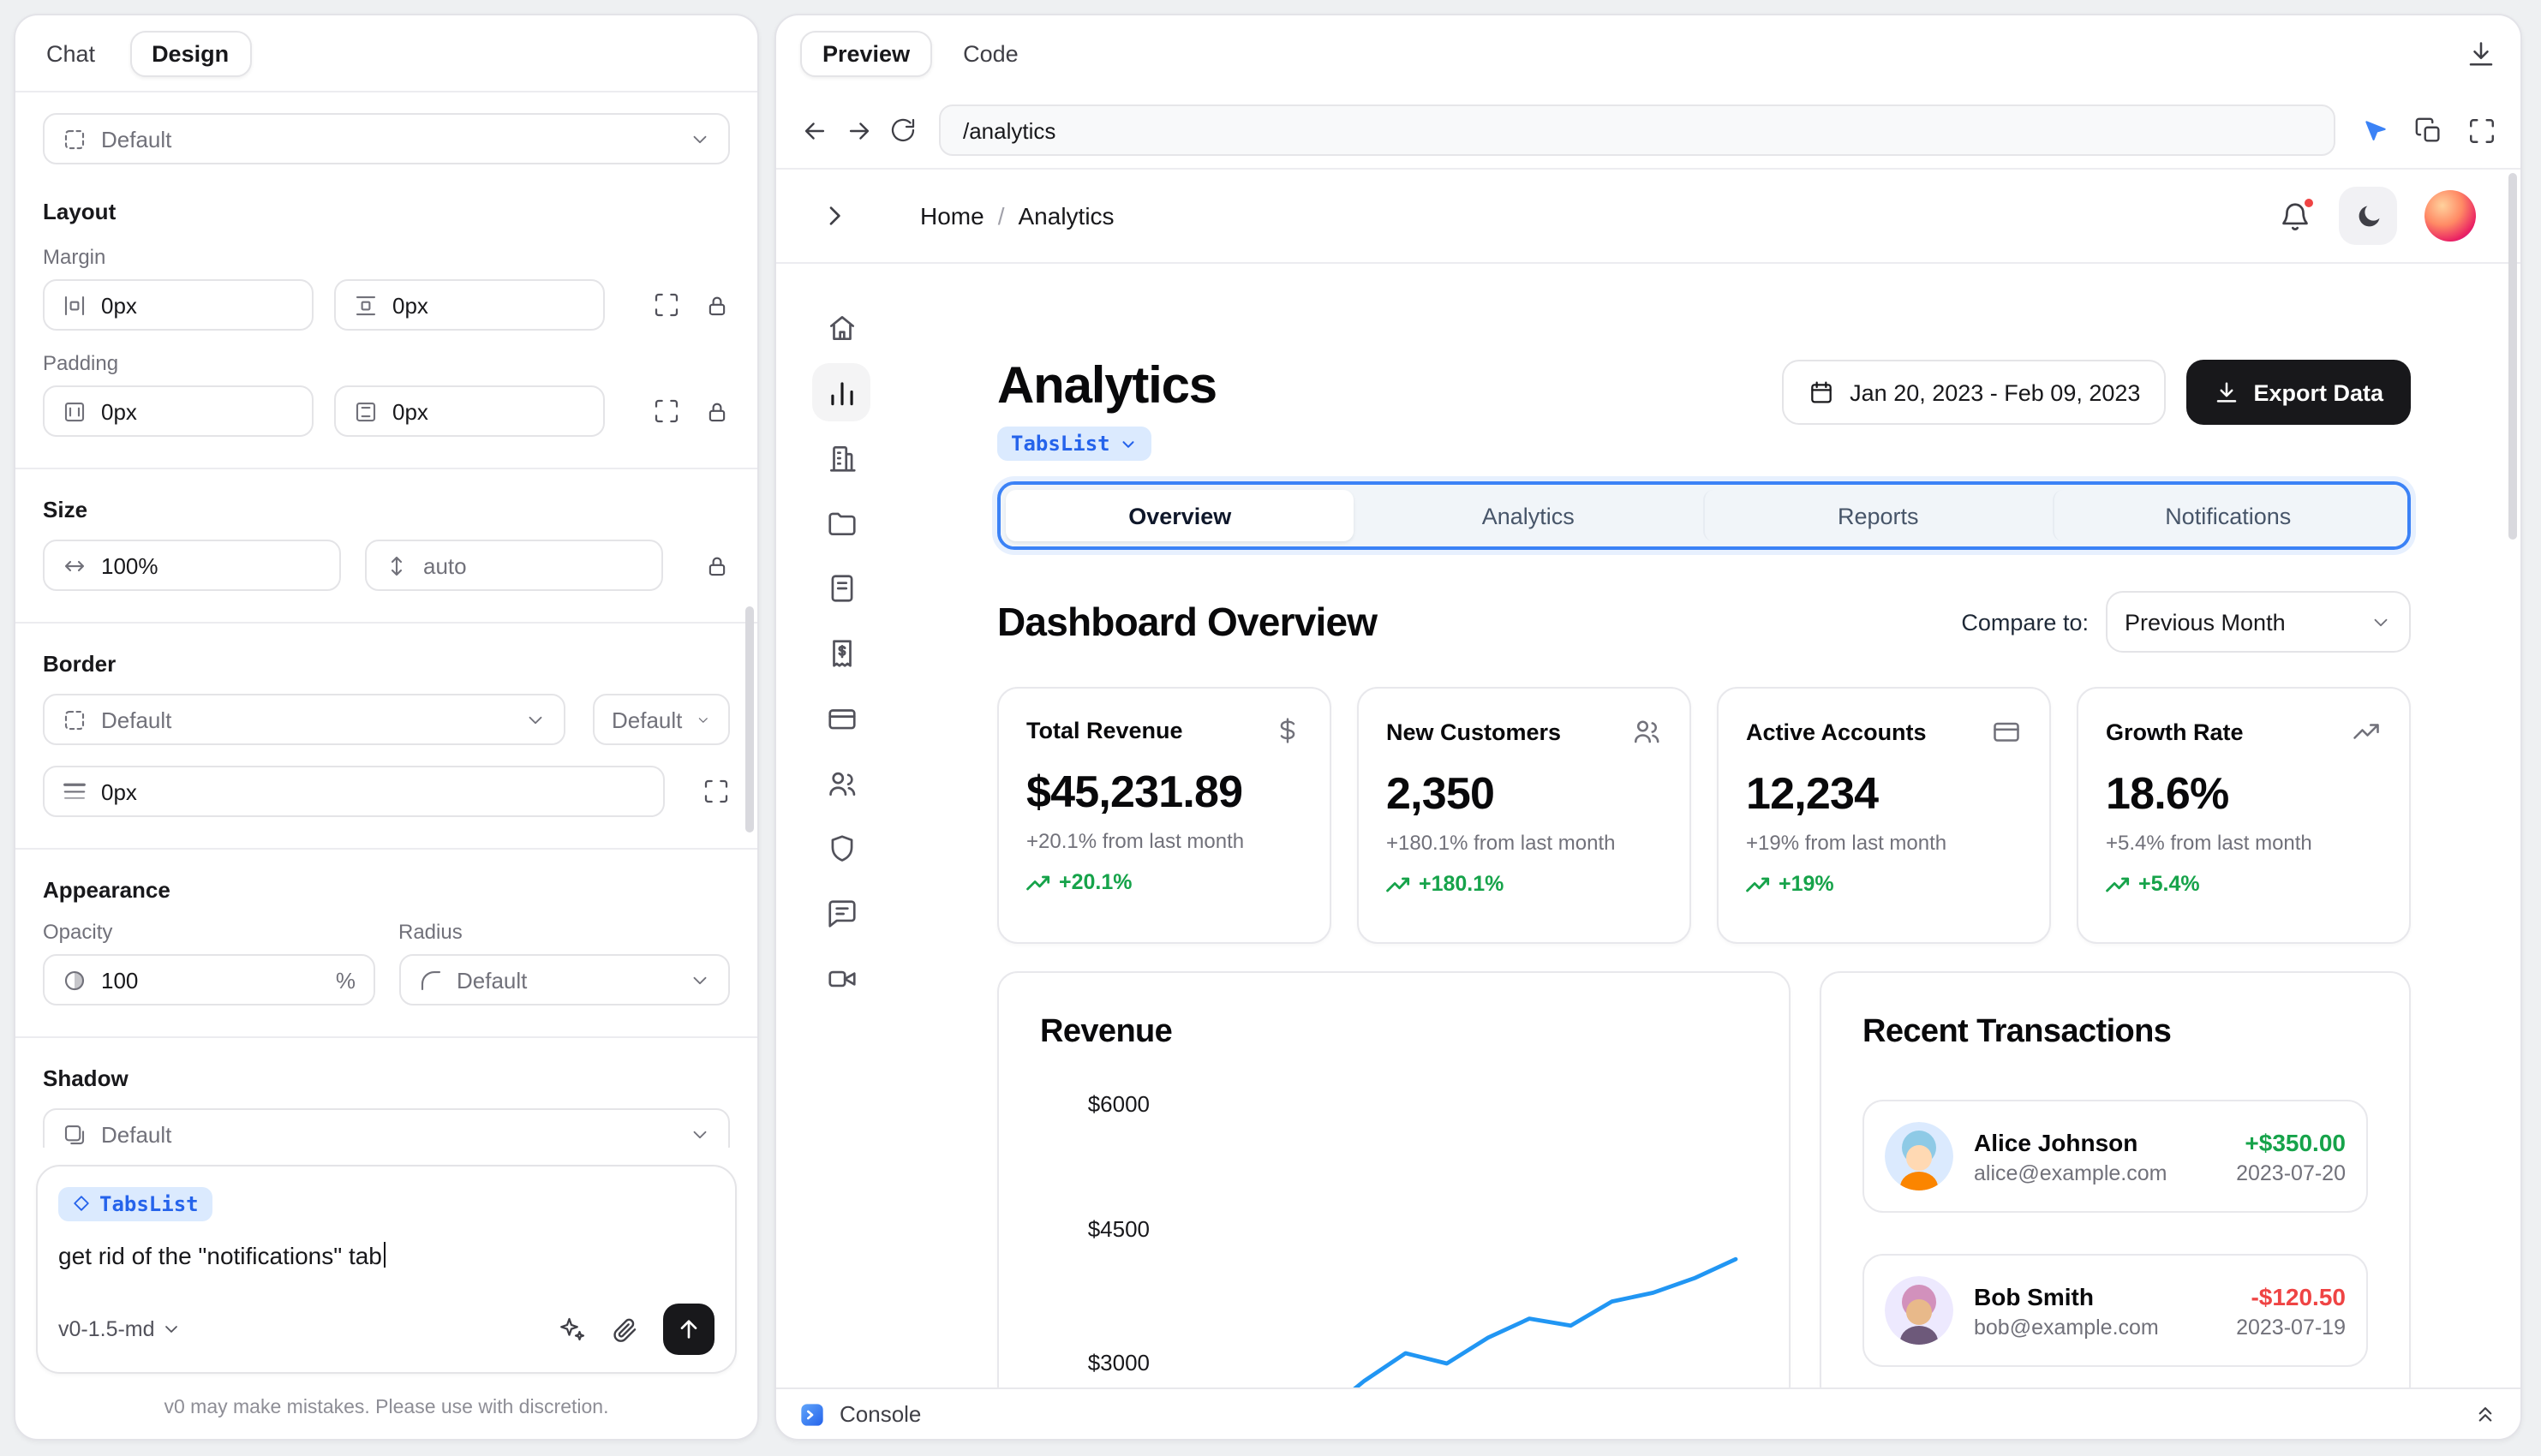 Image resolution: width=2541 pixels, height=1456 pixels. I want to click on refresh-button, so click(903, 130).